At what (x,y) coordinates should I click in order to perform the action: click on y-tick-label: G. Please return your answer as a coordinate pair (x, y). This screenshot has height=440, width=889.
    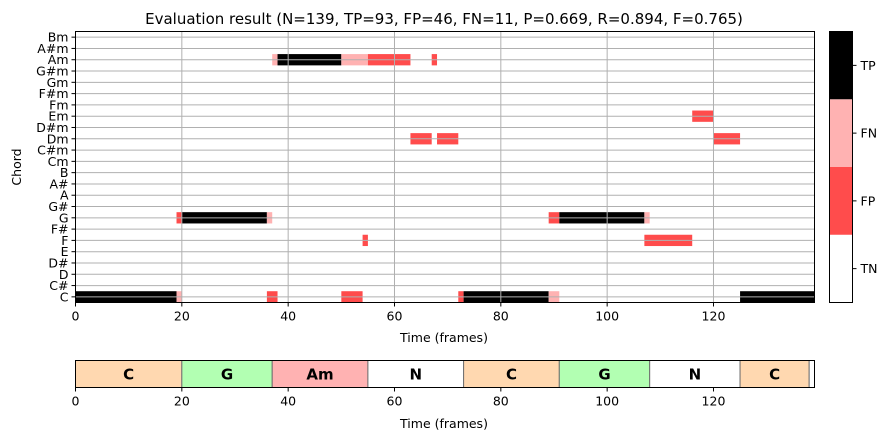
    Looking at the image, I should click on (64, 217).